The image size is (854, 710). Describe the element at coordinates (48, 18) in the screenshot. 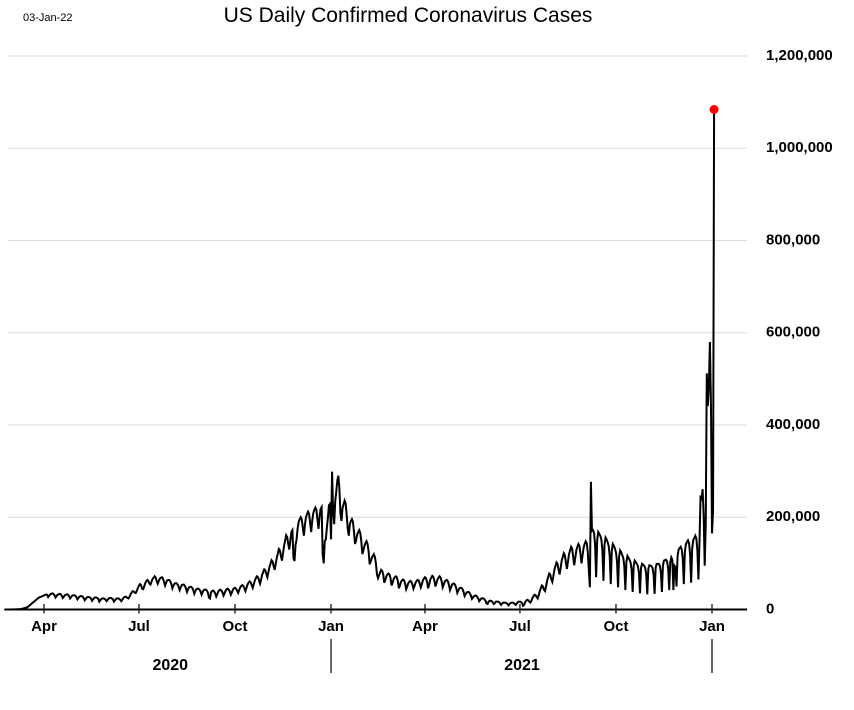

I see `report-date-label: 03-Jan-22` at that location.